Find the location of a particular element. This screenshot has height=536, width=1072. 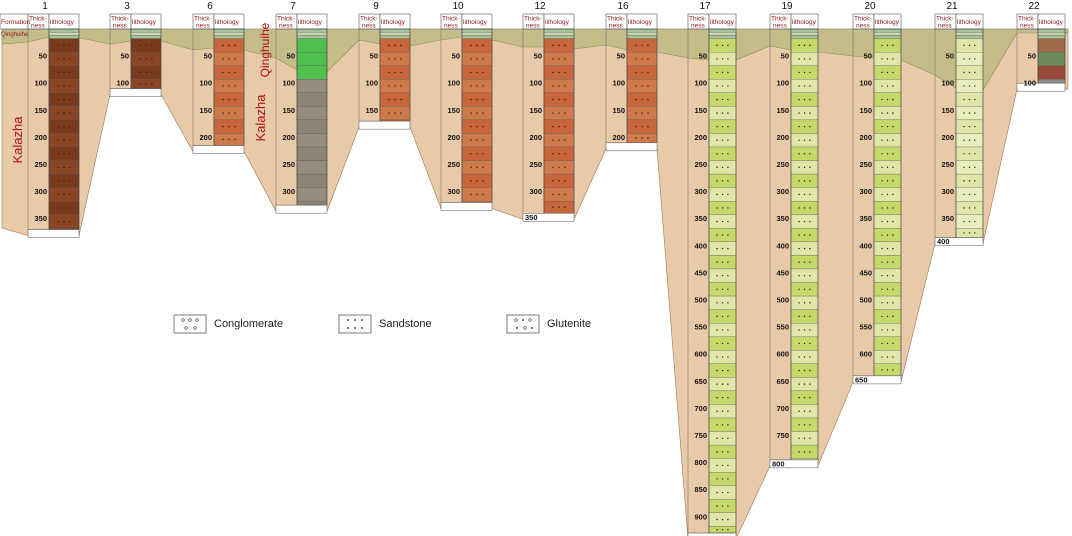

depth-label: 750 is located at coordinates (700, 435).